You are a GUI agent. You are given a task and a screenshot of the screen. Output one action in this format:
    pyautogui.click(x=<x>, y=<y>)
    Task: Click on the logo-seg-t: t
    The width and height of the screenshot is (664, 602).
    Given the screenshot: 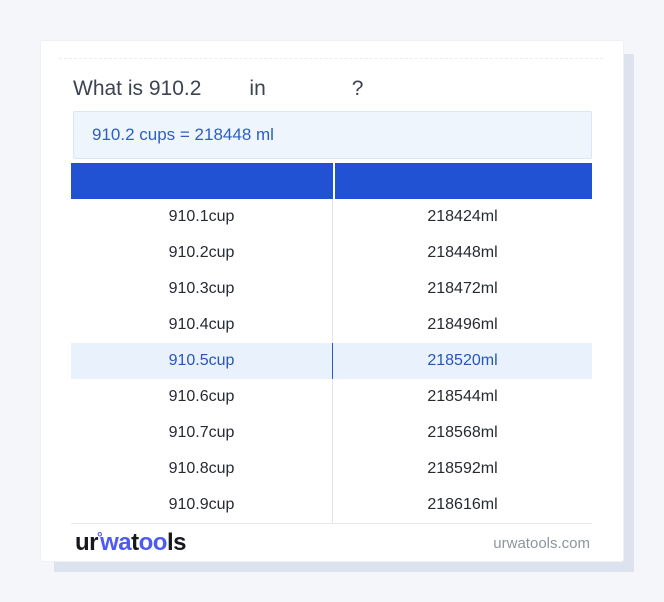 What is the action you would take?
    pyautogui.click(x=135, y=542)
    